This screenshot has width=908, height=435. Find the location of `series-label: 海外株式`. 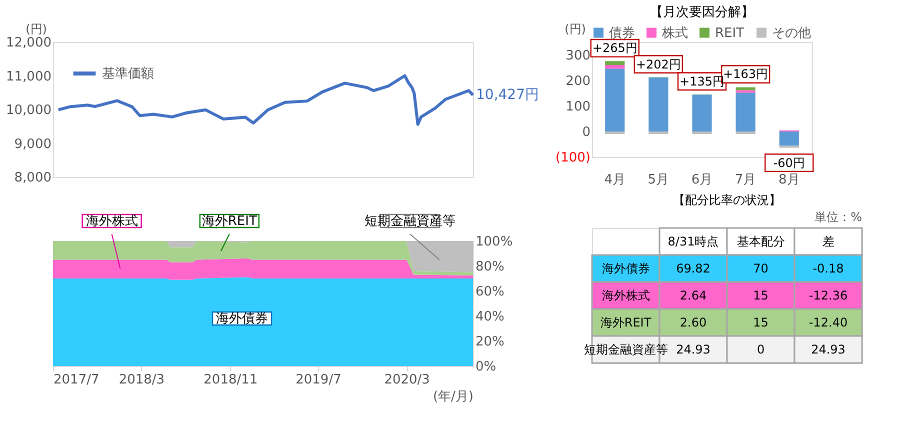

series-label: 海外株式 is located at coordinates (626, 295).